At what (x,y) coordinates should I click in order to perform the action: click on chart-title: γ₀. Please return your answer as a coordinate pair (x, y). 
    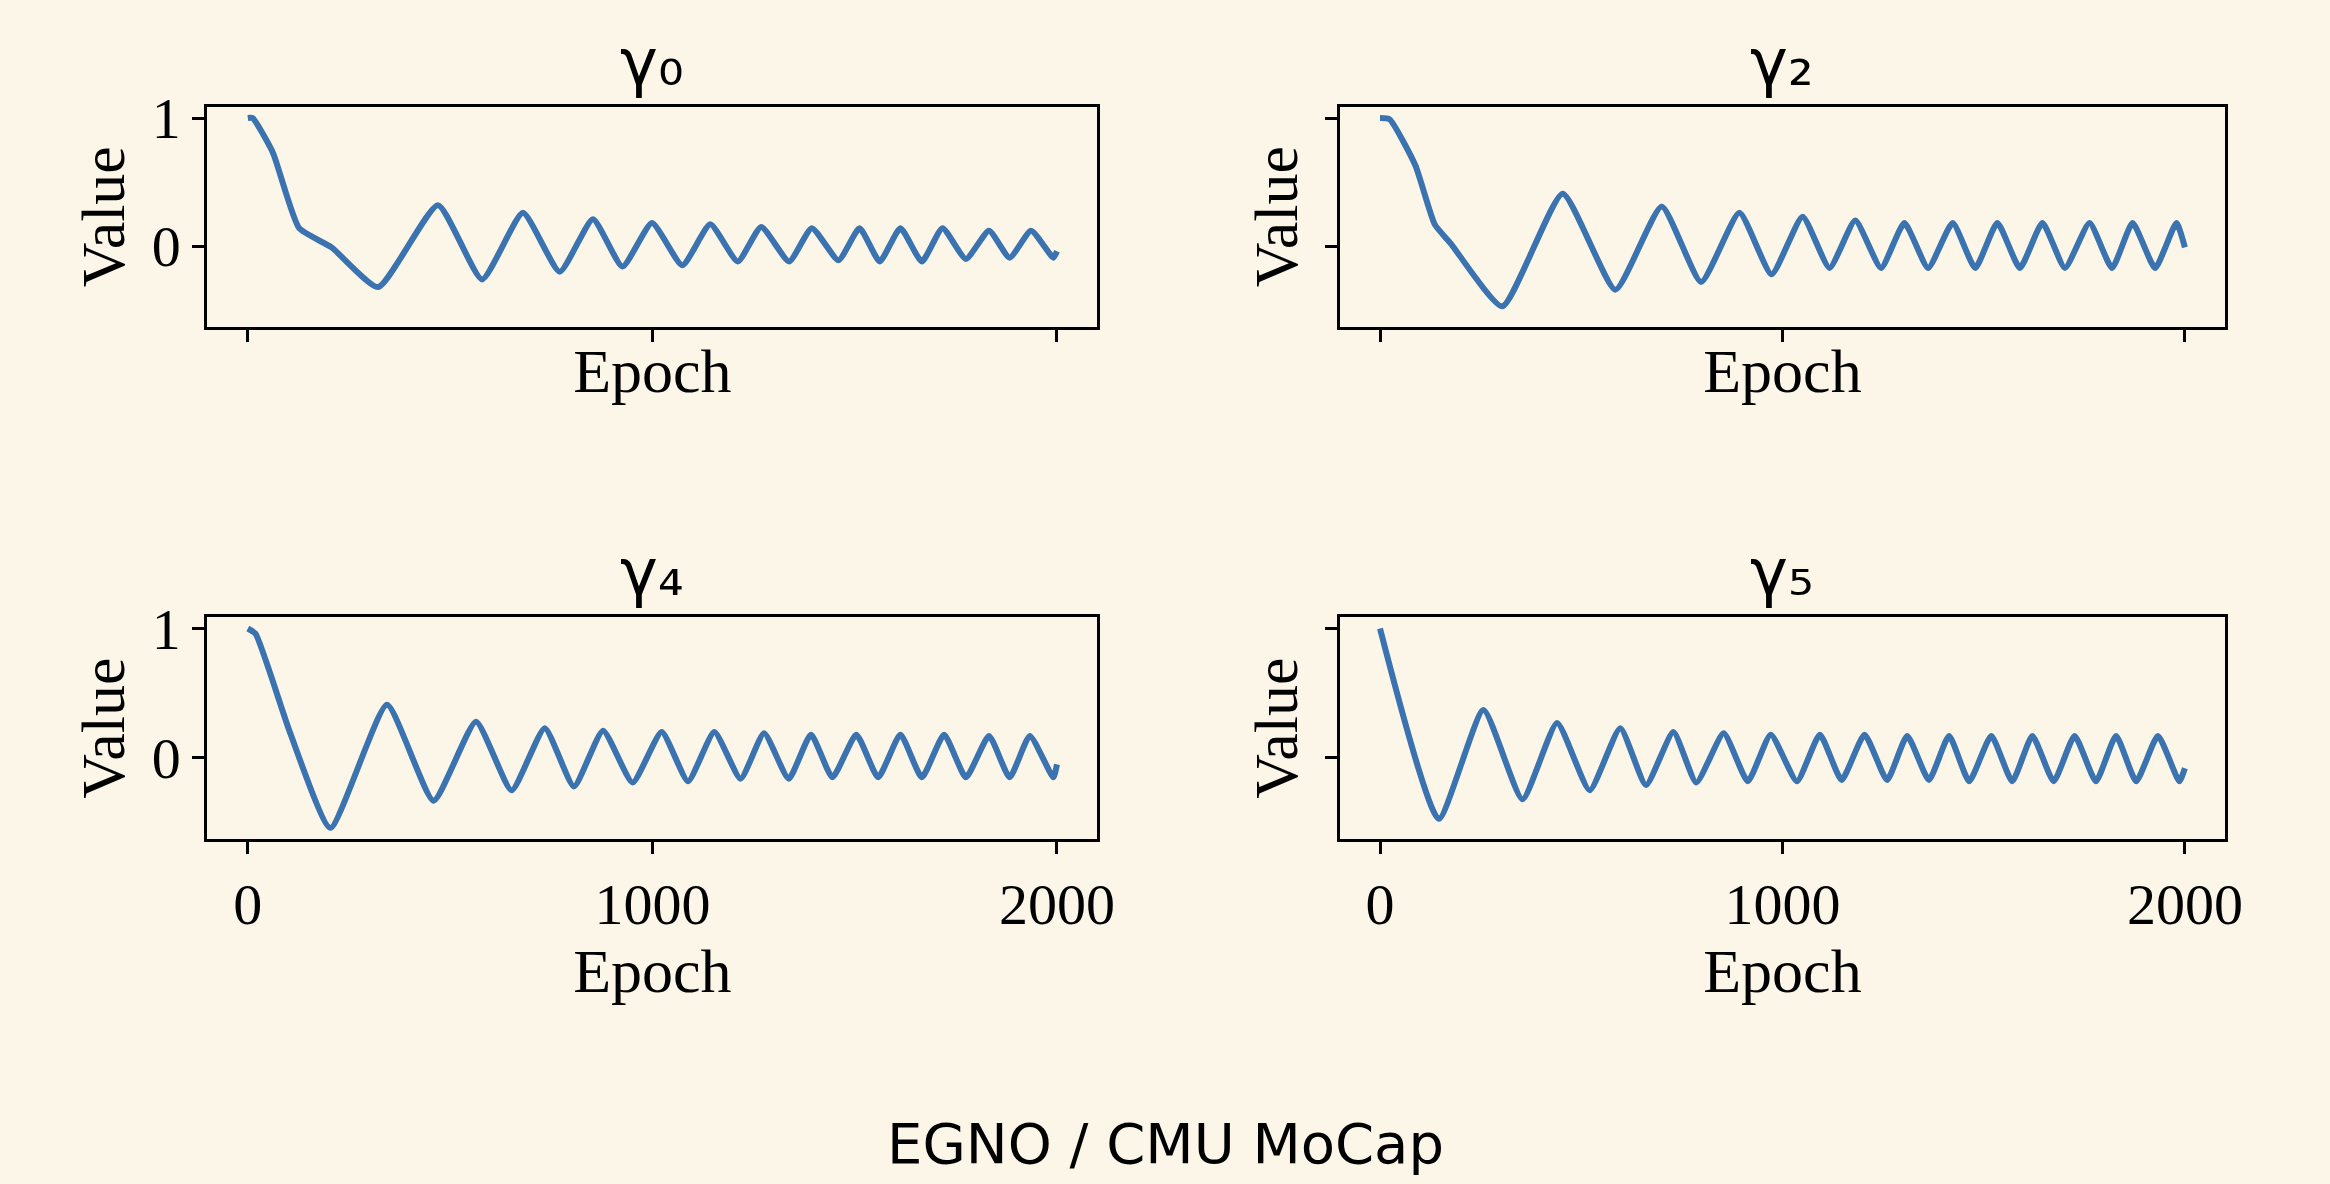
    Looking at the image, I should click on (652, 63).